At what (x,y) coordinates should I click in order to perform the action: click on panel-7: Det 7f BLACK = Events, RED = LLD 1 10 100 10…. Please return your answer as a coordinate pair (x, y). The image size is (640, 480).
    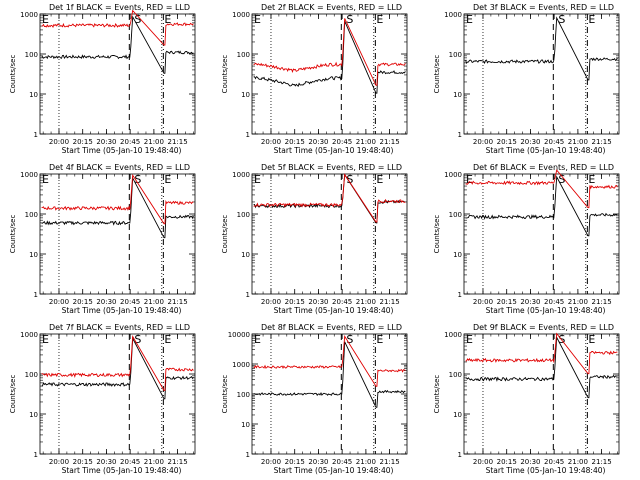
    Looking at the image, I should click on (102, 399).